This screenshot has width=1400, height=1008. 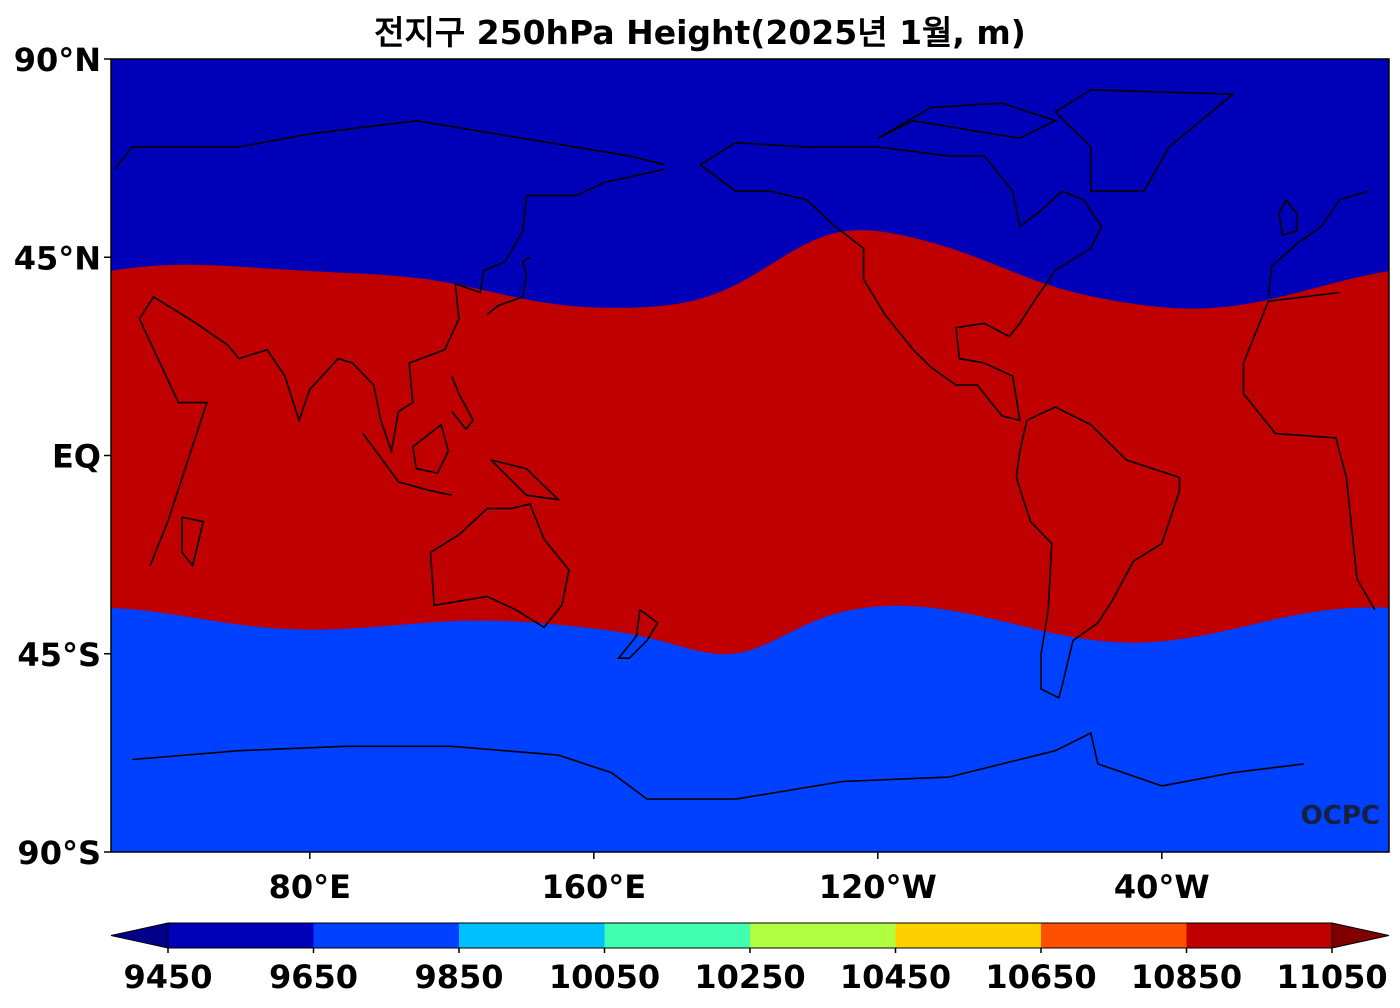 I want to click on lat-tick-label: EQ, so click(x=76, y=457).